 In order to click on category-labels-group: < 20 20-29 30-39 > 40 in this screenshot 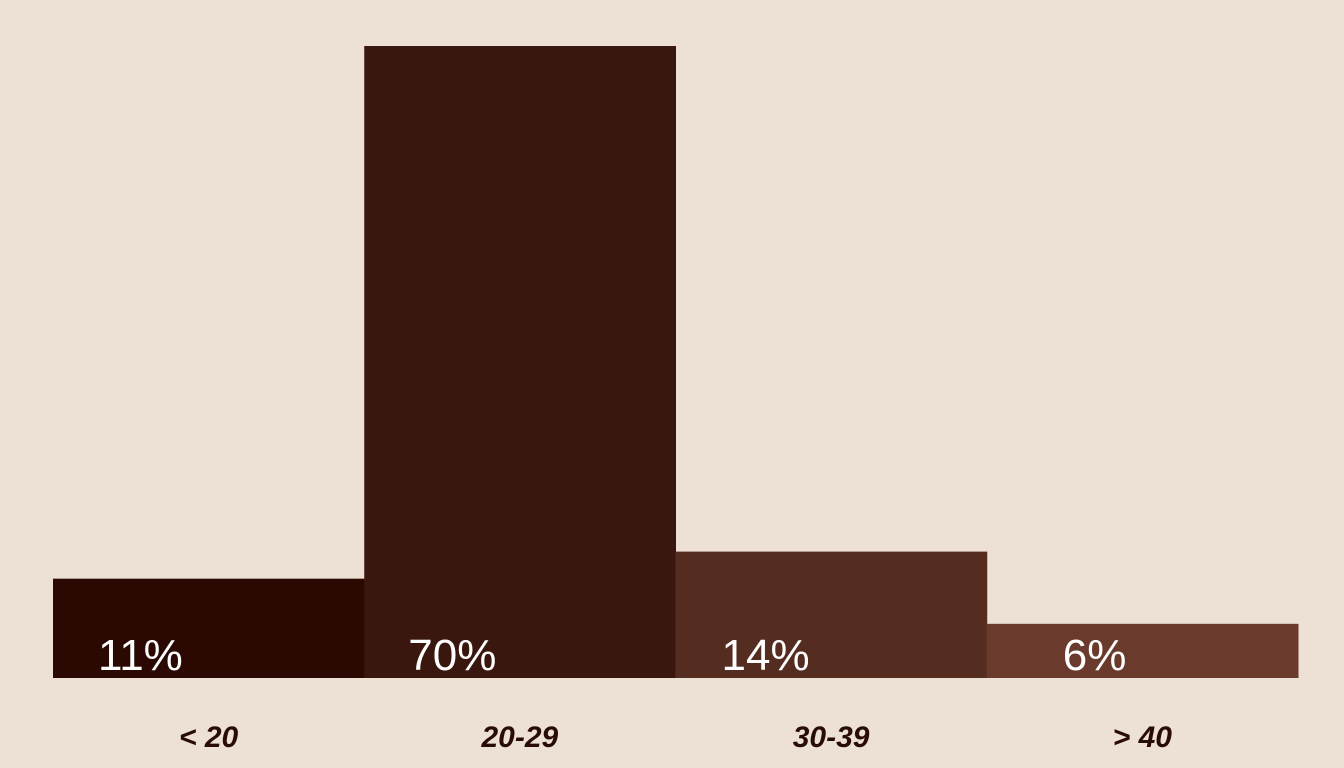, I will do `click(675, 737)`.